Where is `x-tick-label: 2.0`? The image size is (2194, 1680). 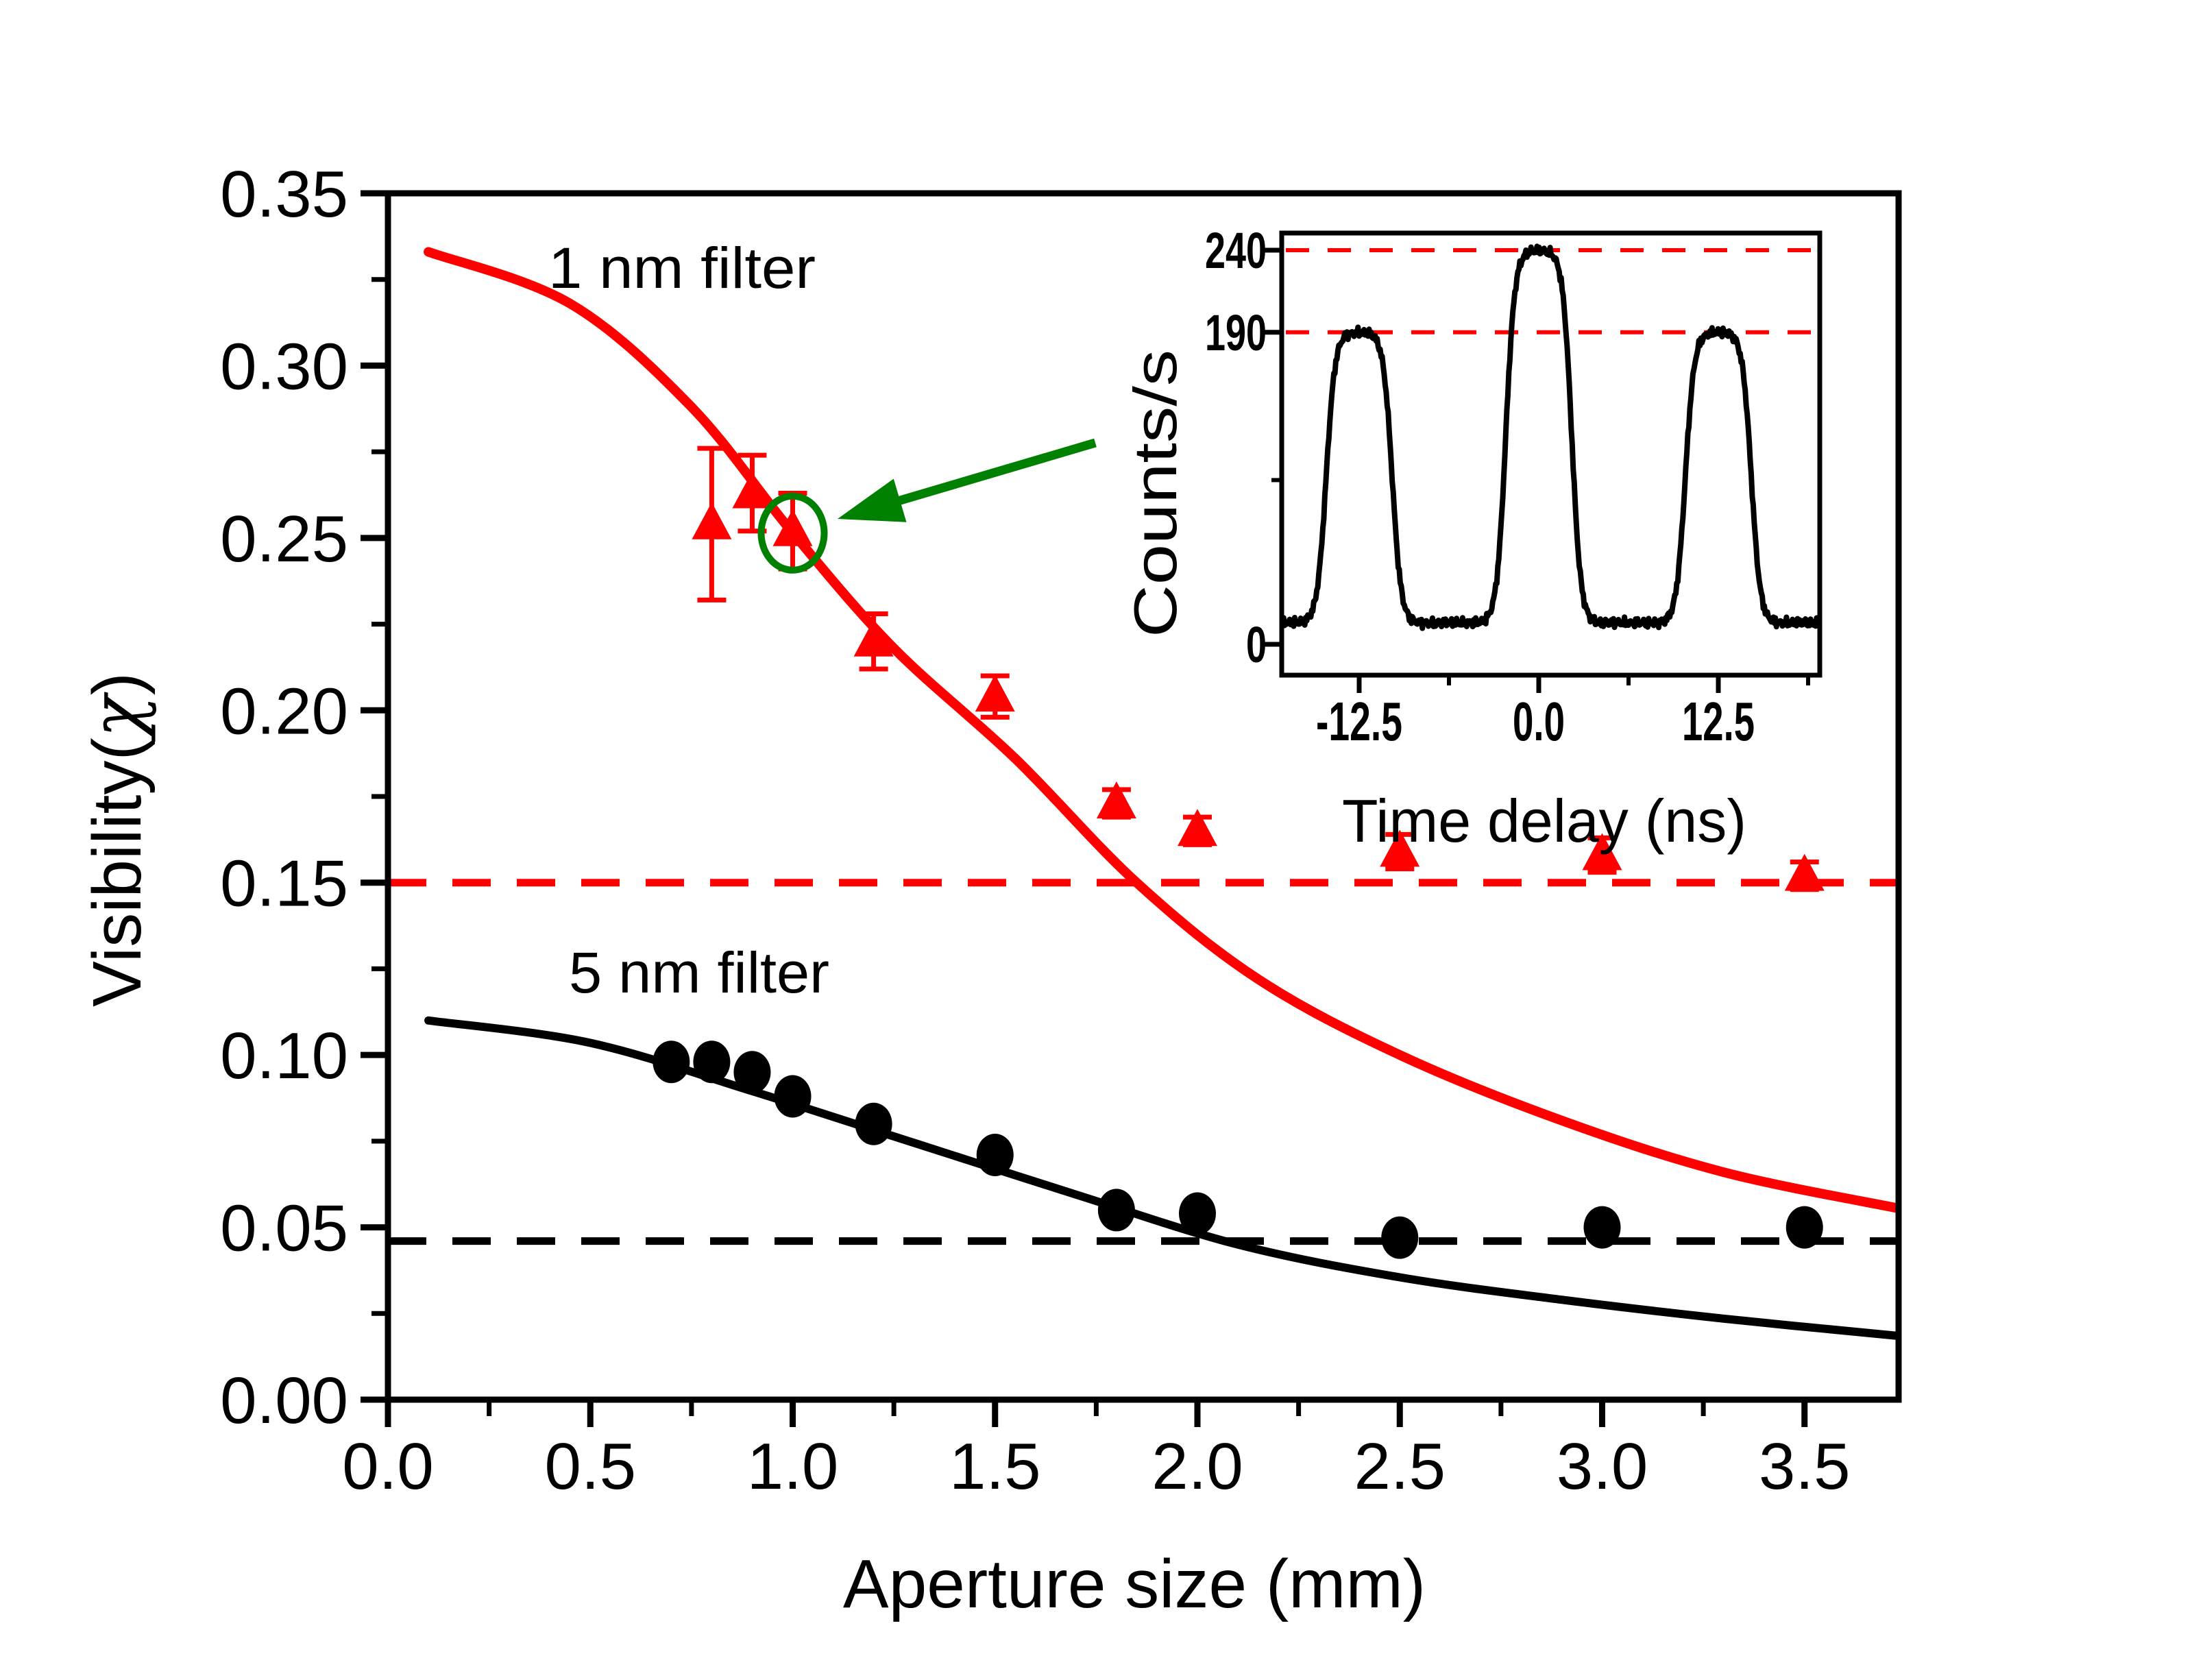 x-tick-label: 2.0 is located at coordinates (1197, 1466).